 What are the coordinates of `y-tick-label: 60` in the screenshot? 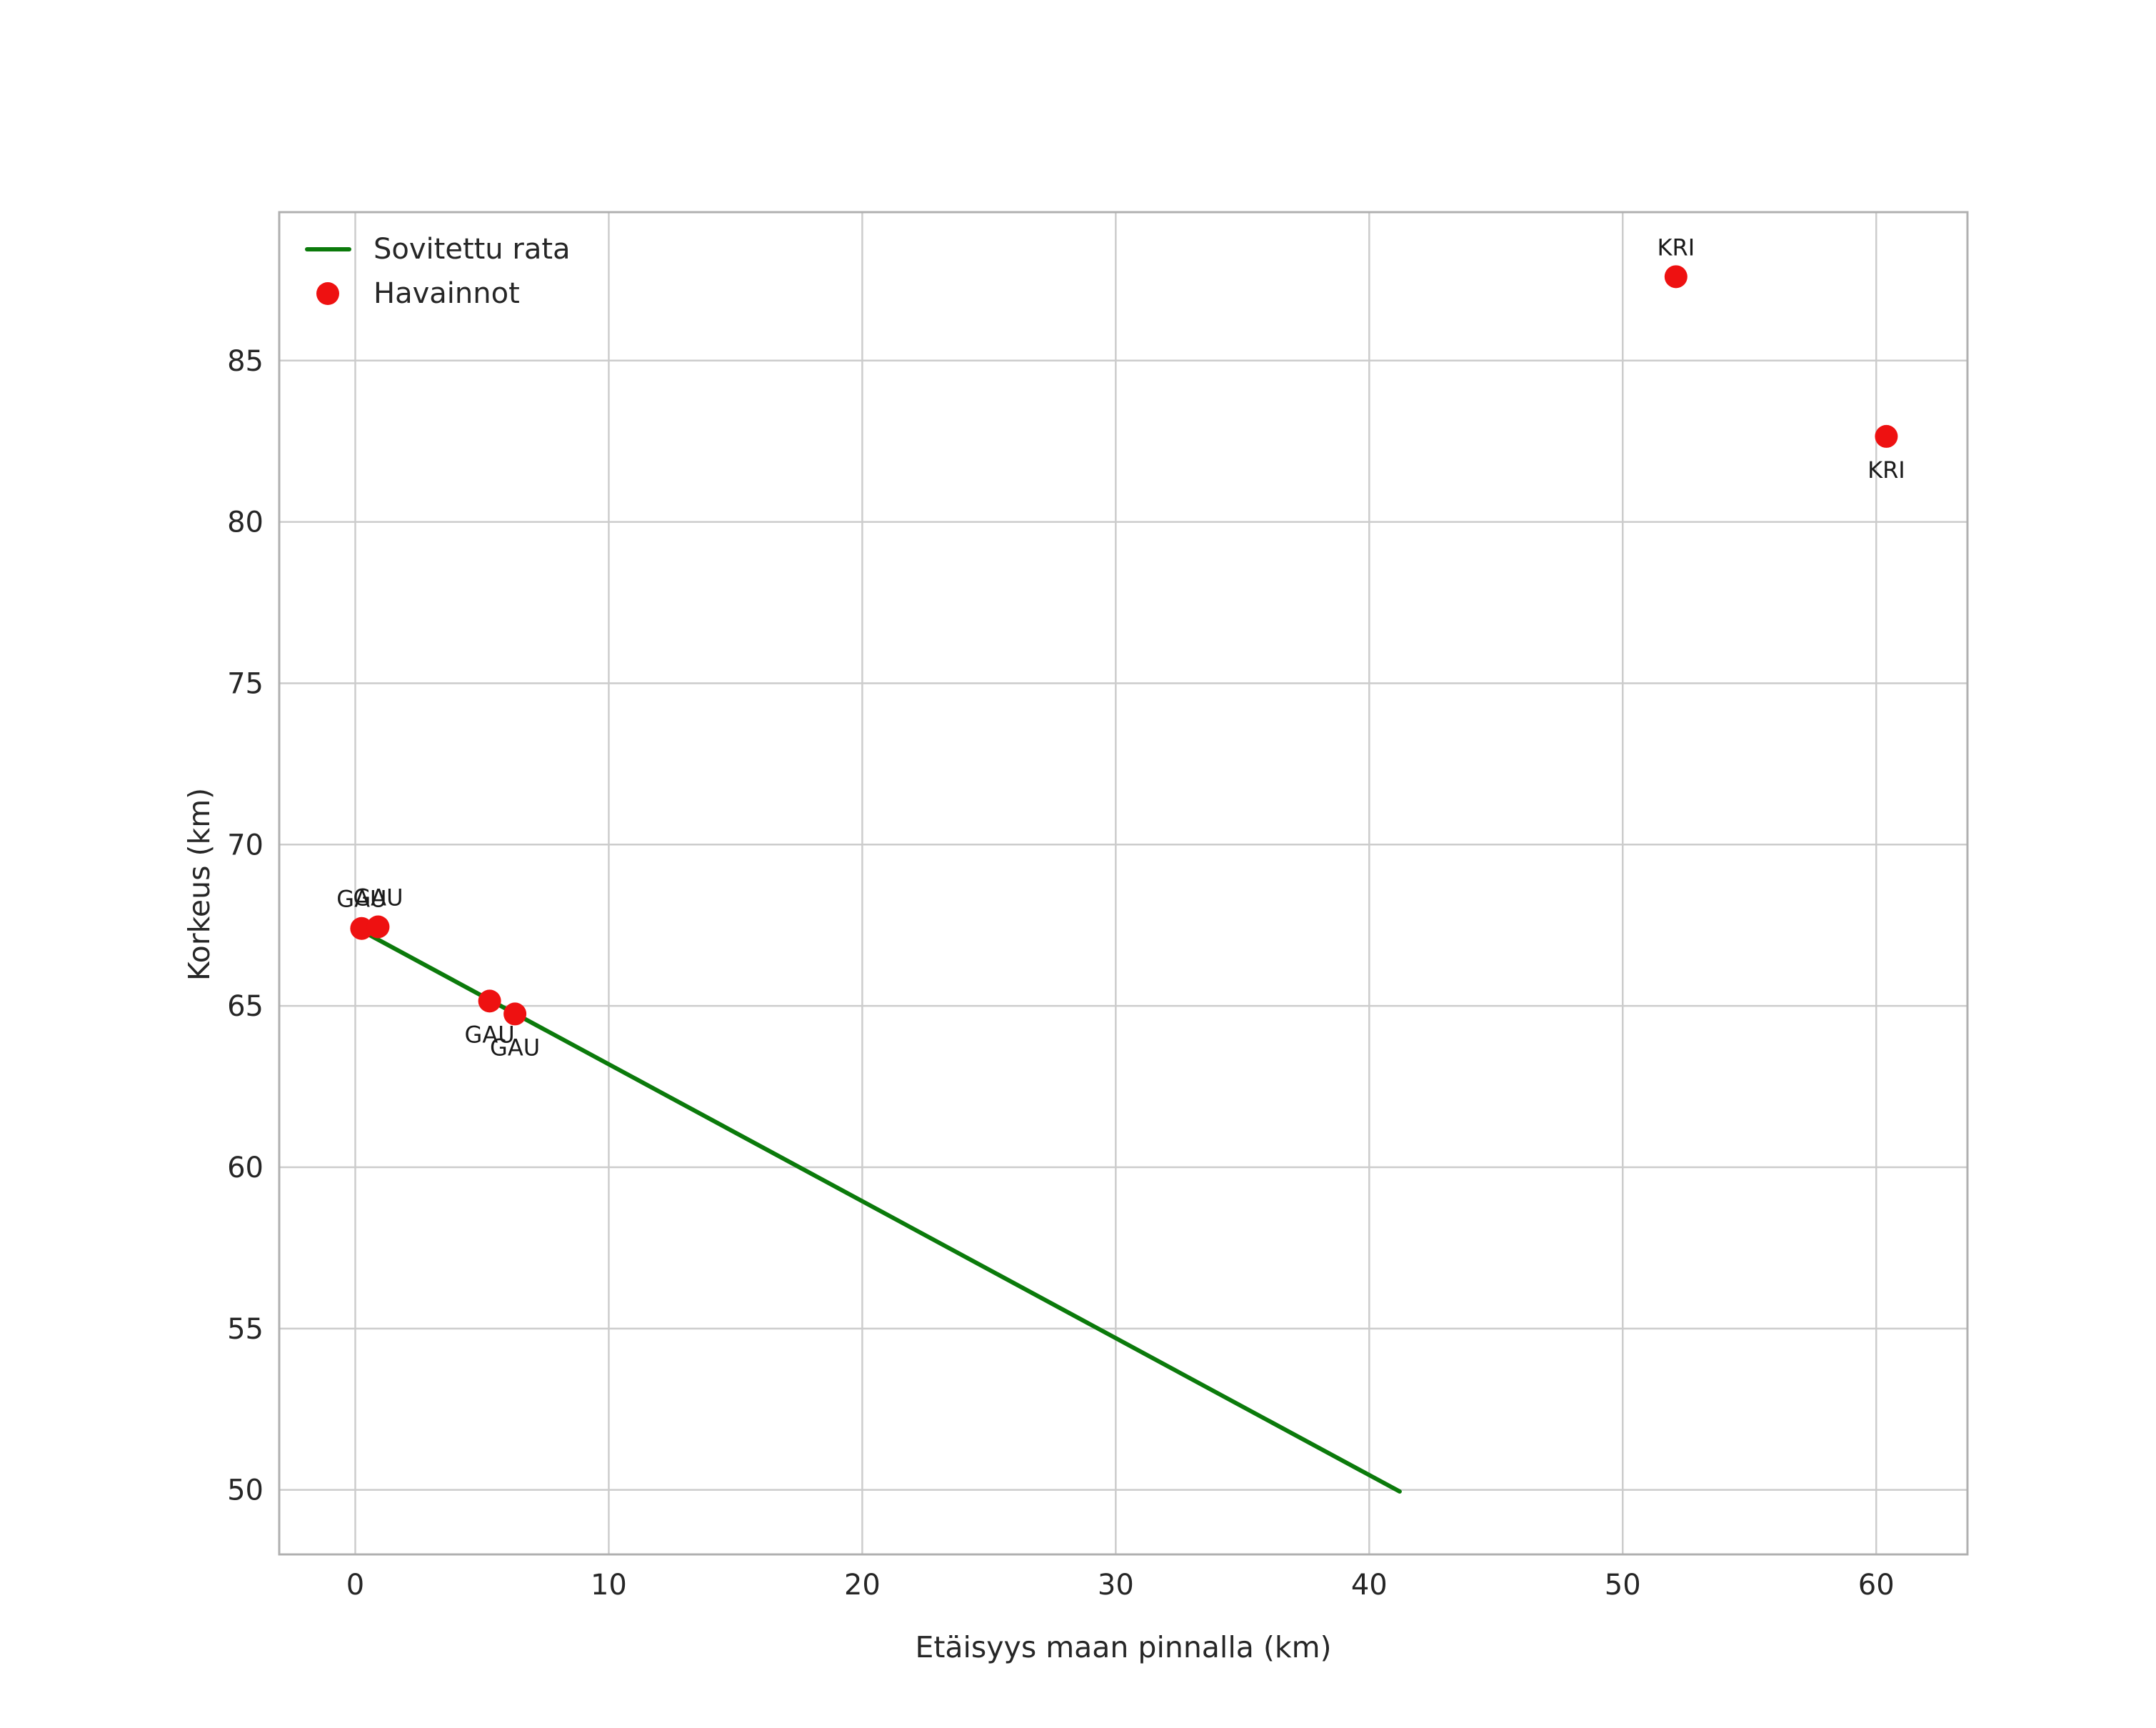 It's located at (246, 1168).